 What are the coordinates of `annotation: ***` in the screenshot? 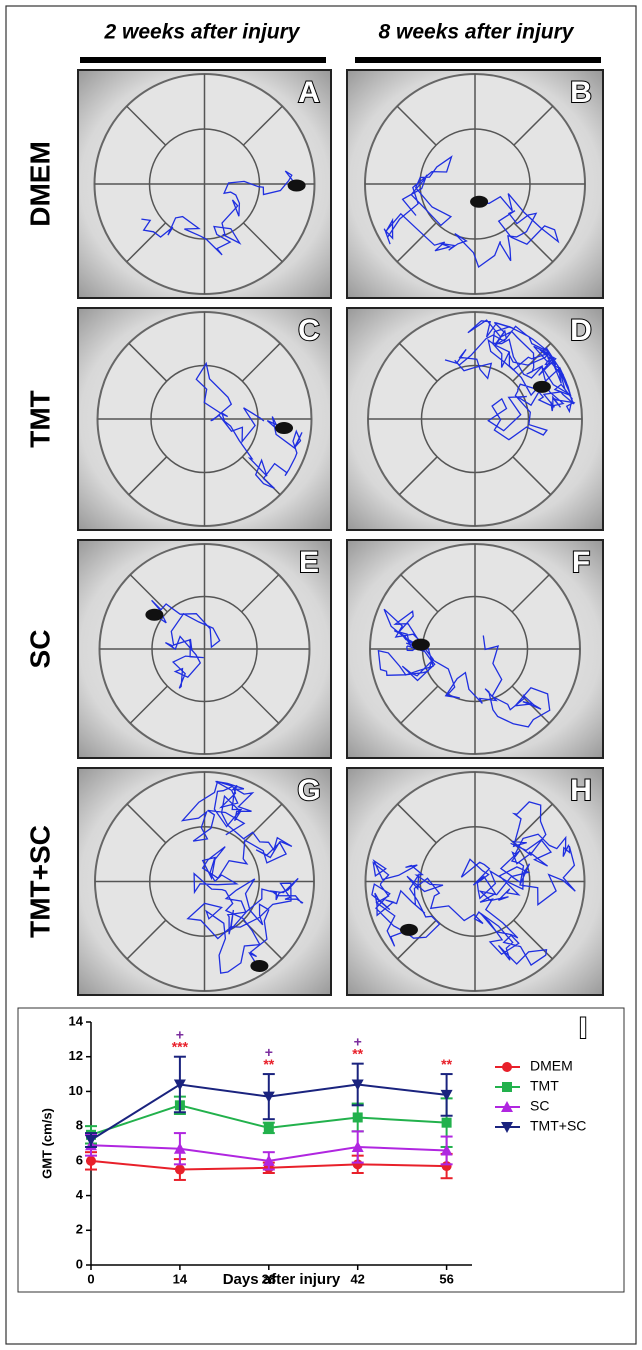 It's located at (180, 1046).